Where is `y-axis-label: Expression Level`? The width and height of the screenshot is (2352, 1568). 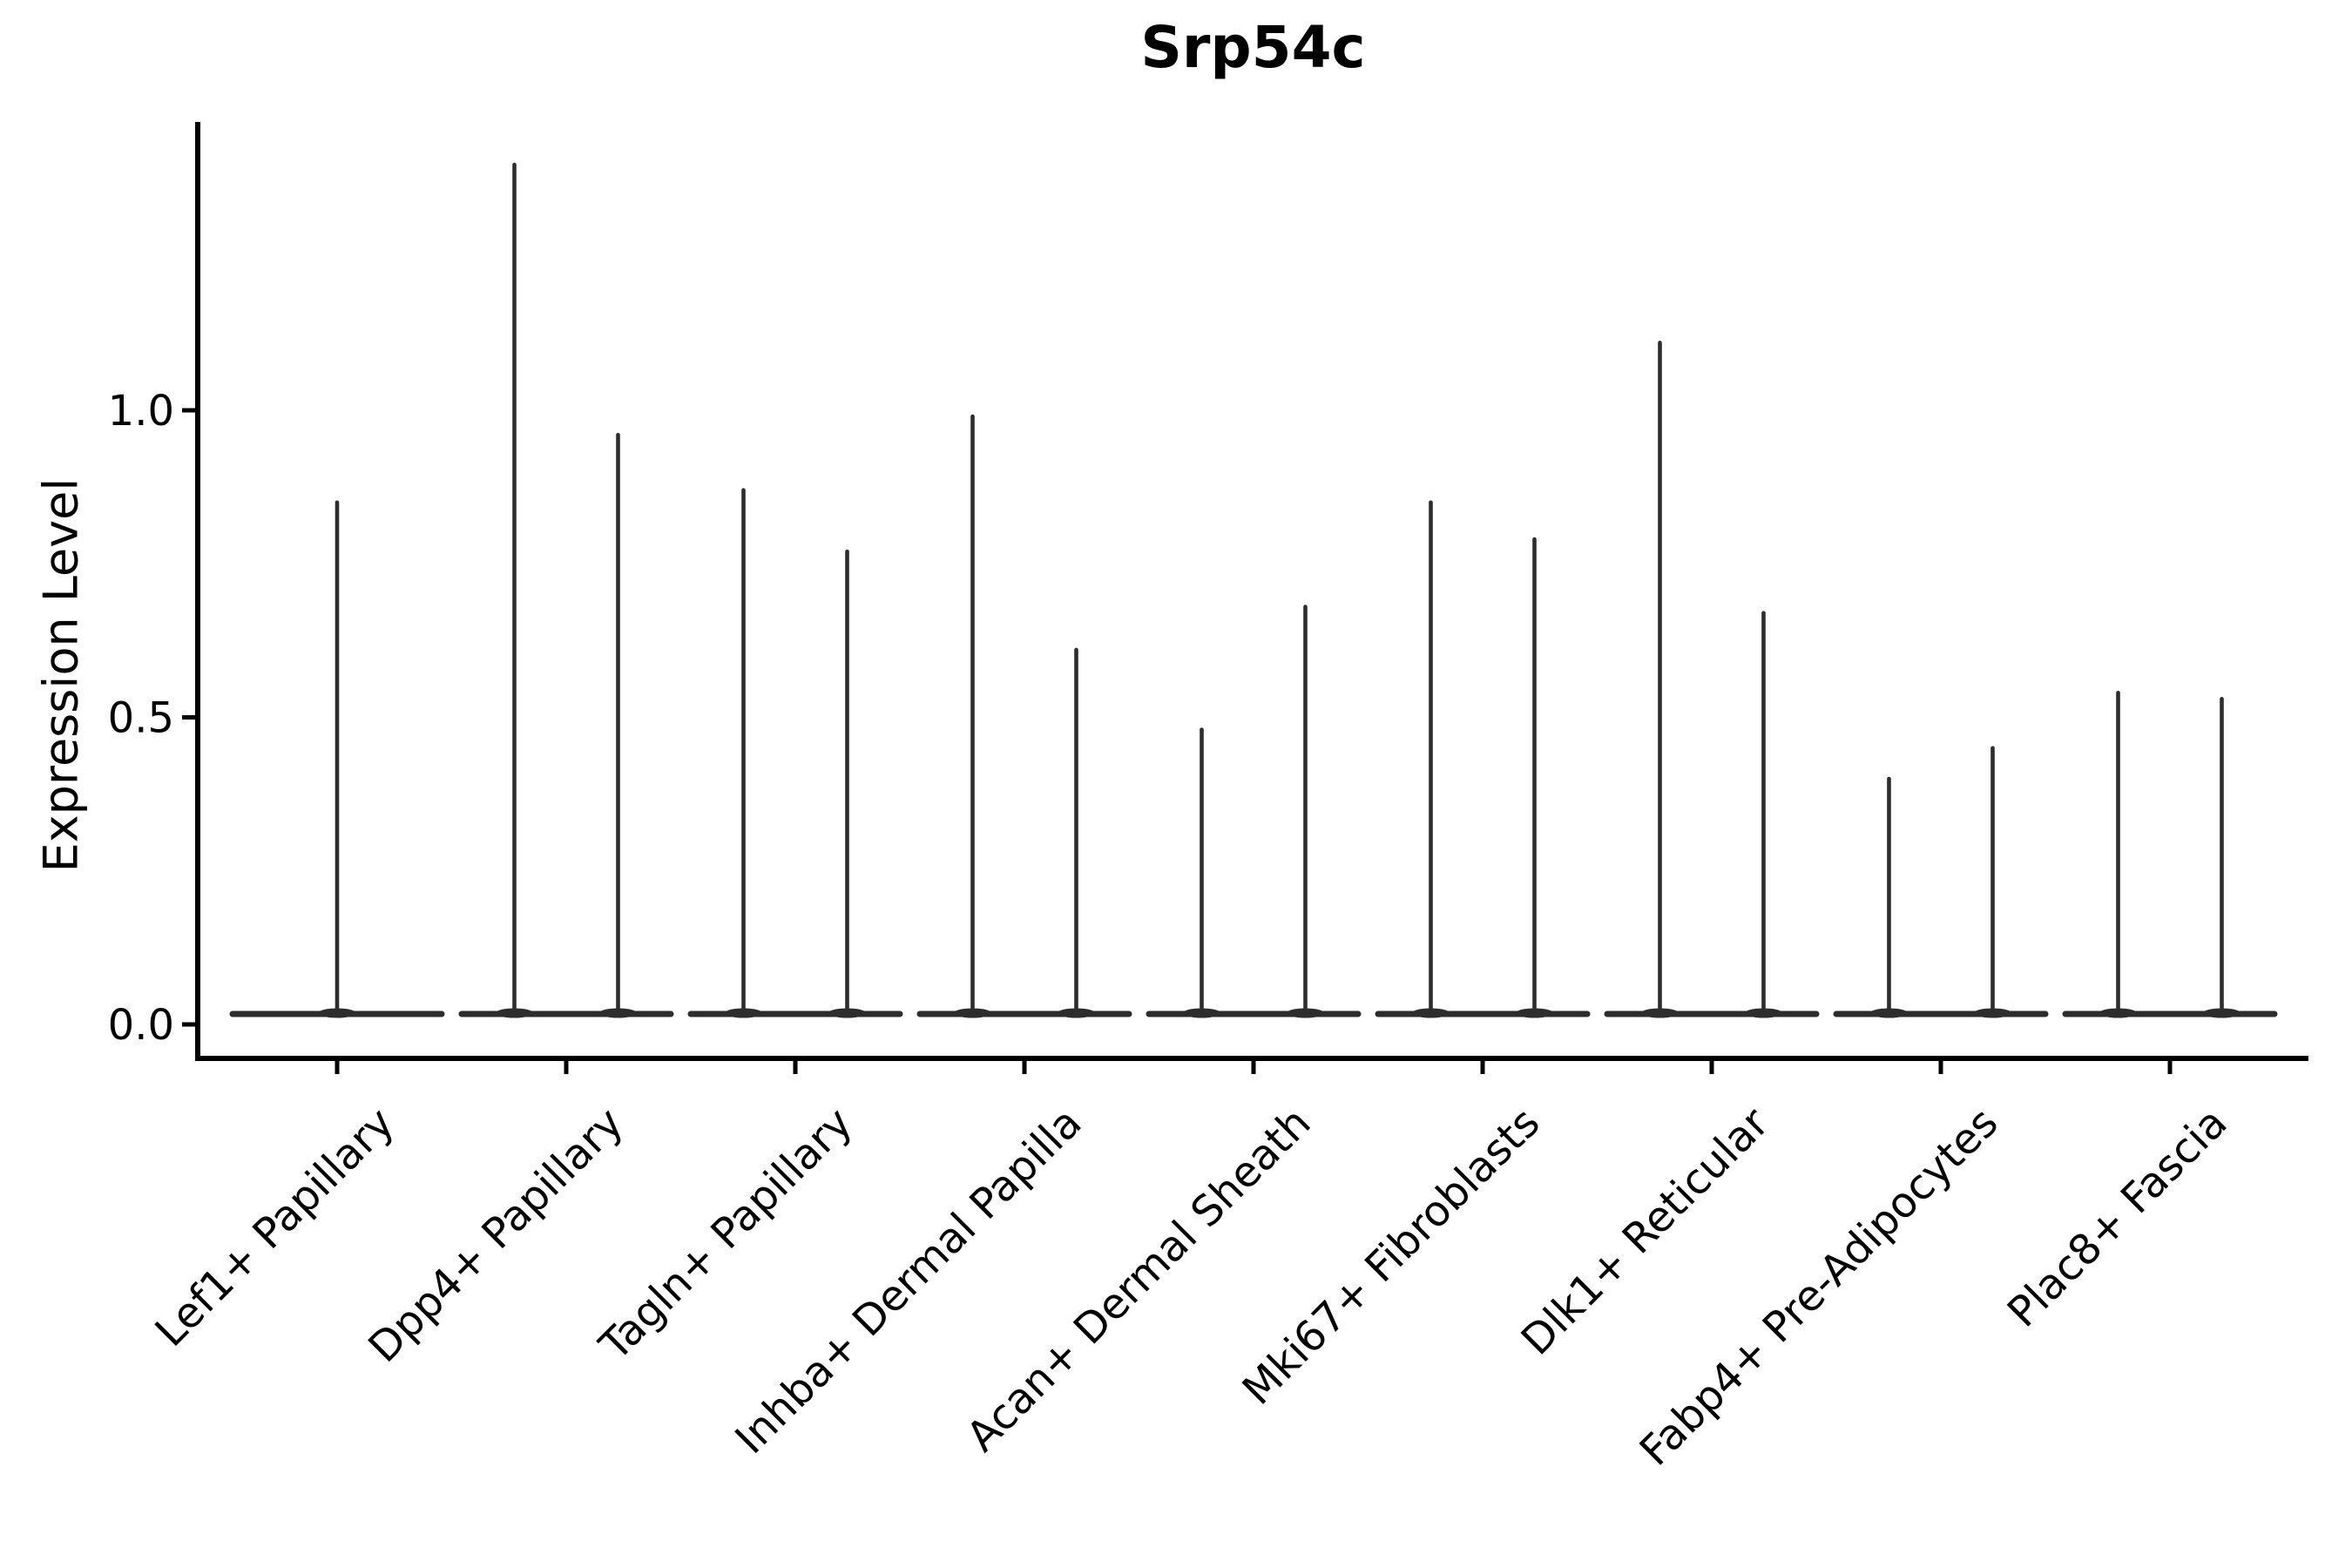 y-axis-label: Expression Level is located at coordinates (61, 675).